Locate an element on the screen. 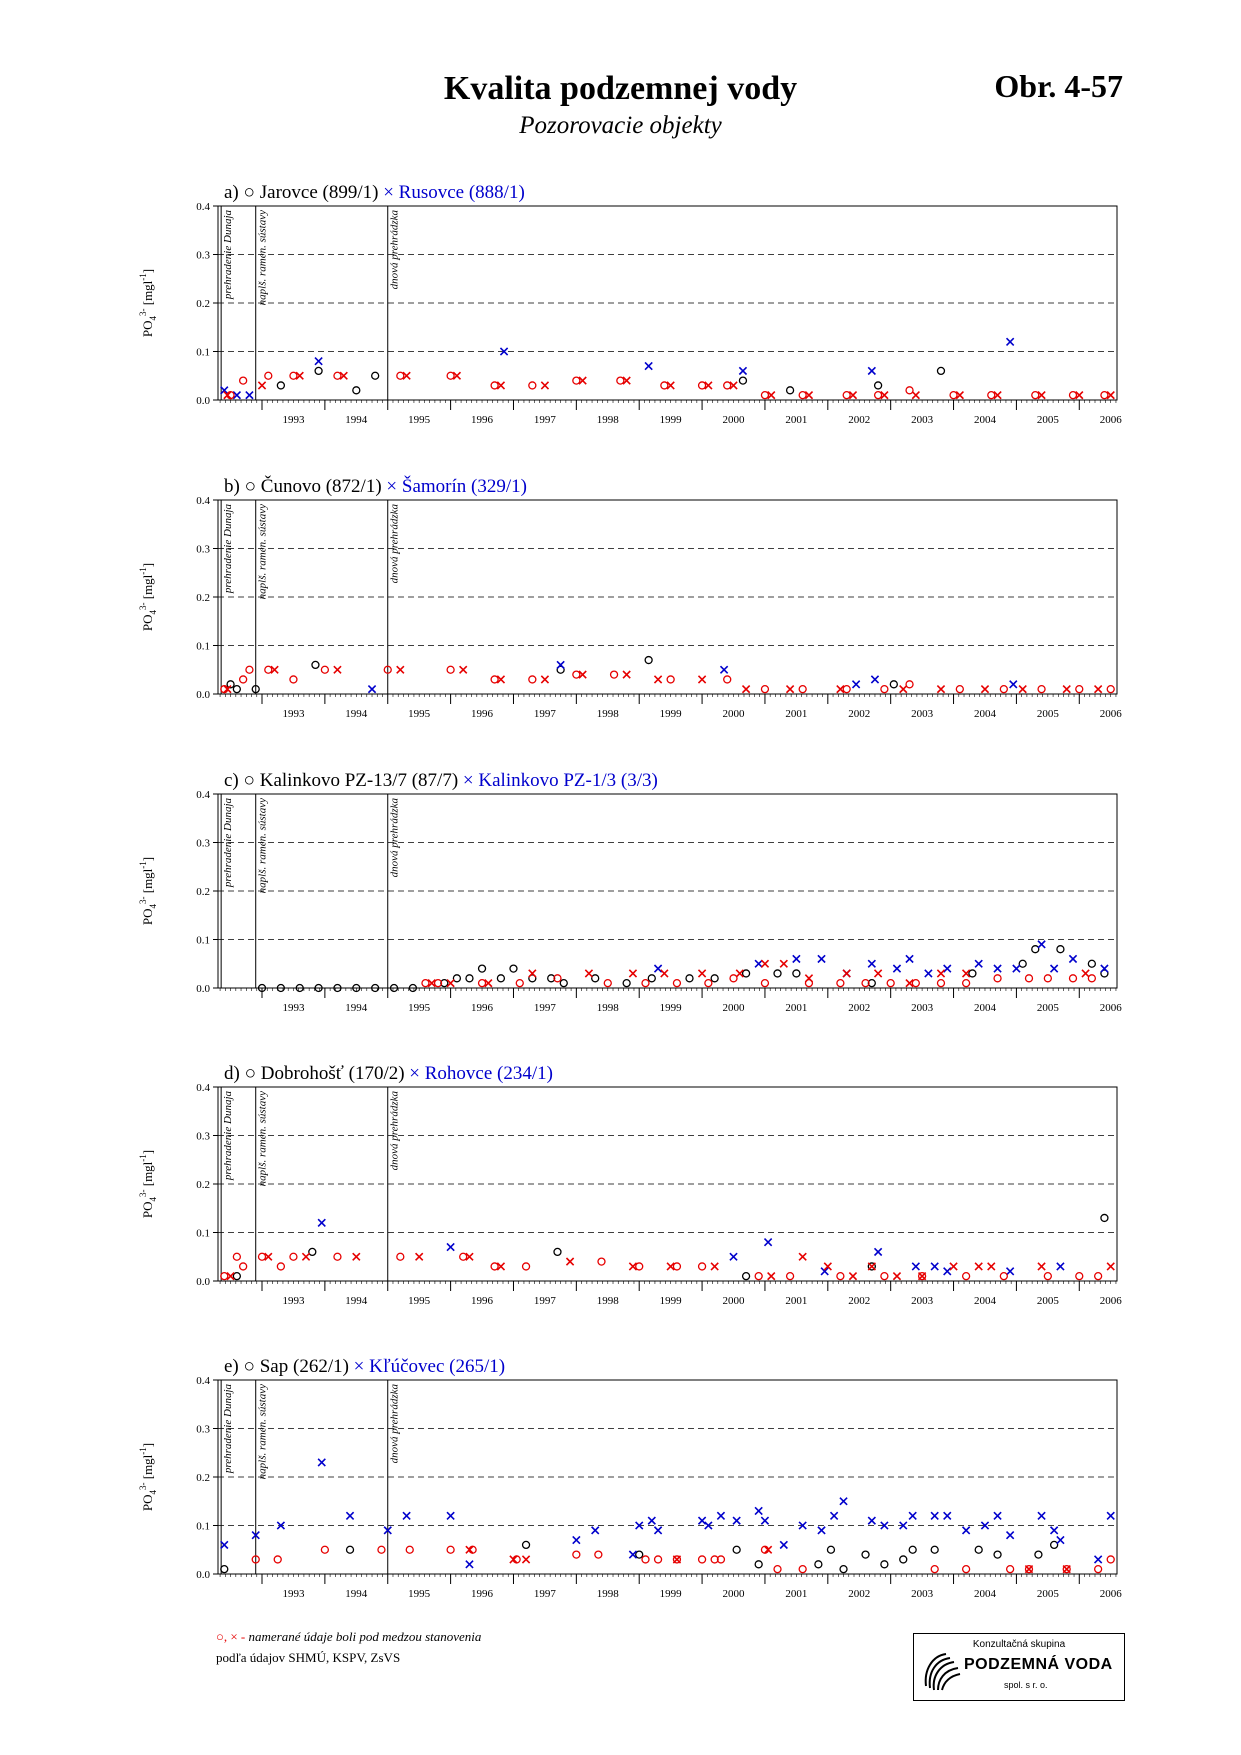 The height and width of the screenshot is (1755, 1241). event-label: dnová prehrádzka is located at coordinates (395, 1131).